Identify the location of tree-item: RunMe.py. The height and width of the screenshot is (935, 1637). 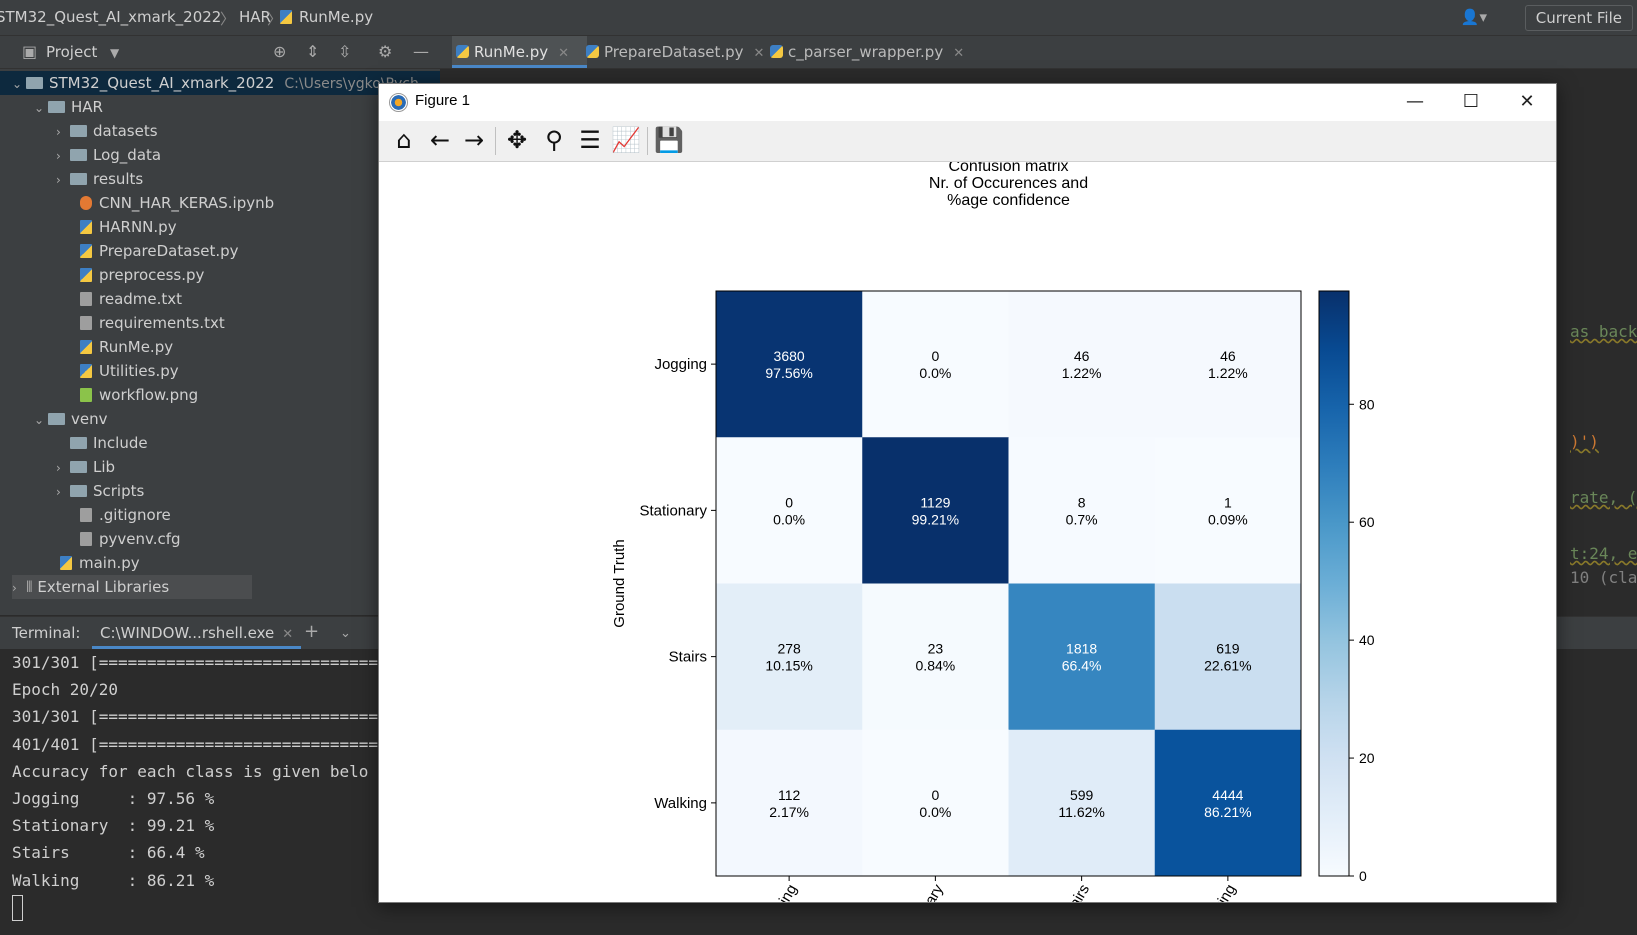
(126, 347).